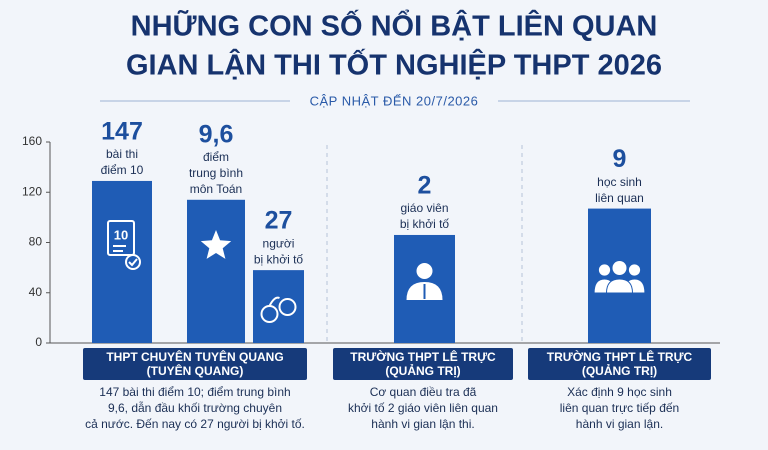 The image size is (768, 450). What do you see at coordinates (195, 407) in the screenshot?
I see `group-description: 9,6, dẫn đầu khối trường chuyên` at bounding box center [195, 407].